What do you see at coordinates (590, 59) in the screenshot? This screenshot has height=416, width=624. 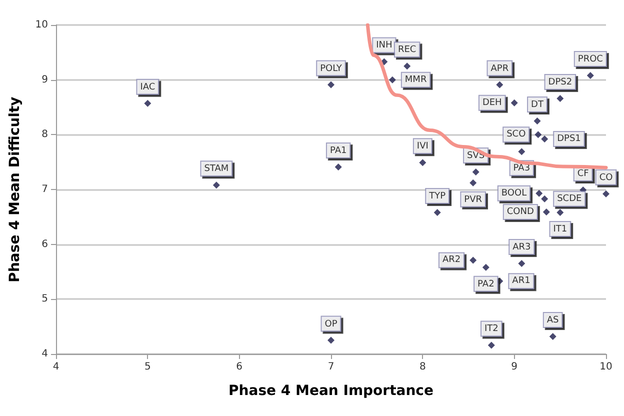 I see `data-label: PROC` at bounding box center [590, 59].